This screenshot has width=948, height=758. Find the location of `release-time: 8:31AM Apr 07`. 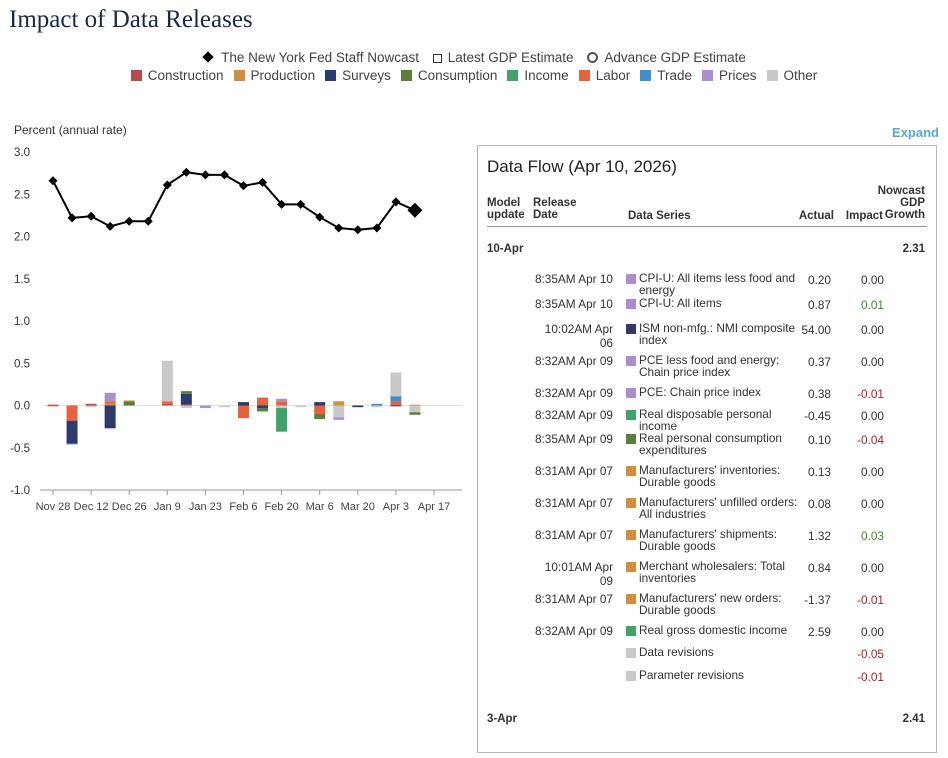

release-time: 8:31AM Apr 07 is located at coordinates (573, 599).